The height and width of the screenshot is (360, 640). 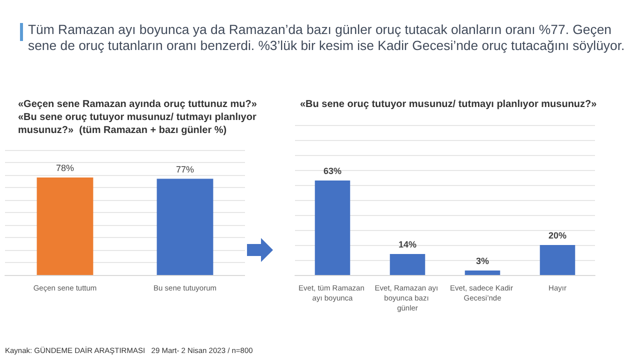 What do you see at coordinates (483, 261) in the screenshot?
I see `data-label: 3%` at bounding box center [483, 261].